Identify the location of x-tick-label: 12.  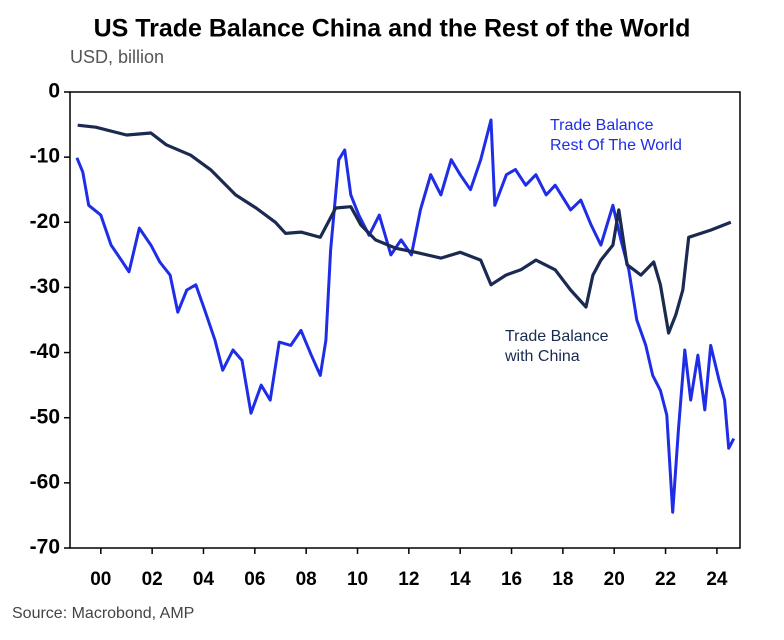
(408, 579).